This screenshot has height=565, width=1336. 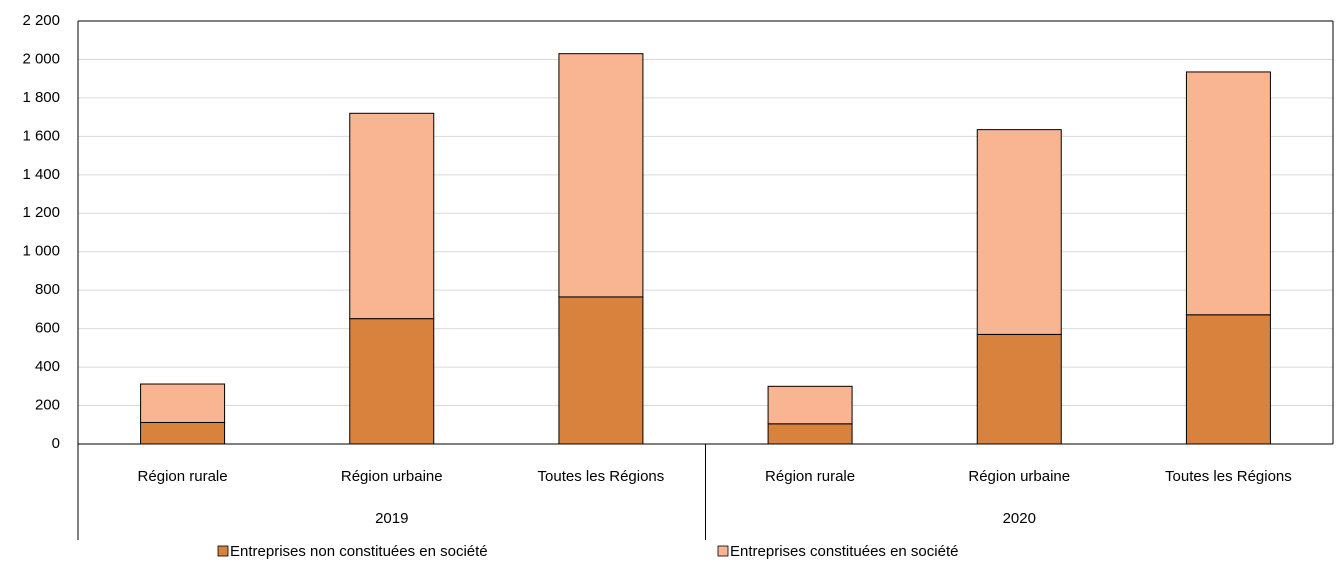 I want to click on y-tick-label: 2 000, so click(x=41, y=58).